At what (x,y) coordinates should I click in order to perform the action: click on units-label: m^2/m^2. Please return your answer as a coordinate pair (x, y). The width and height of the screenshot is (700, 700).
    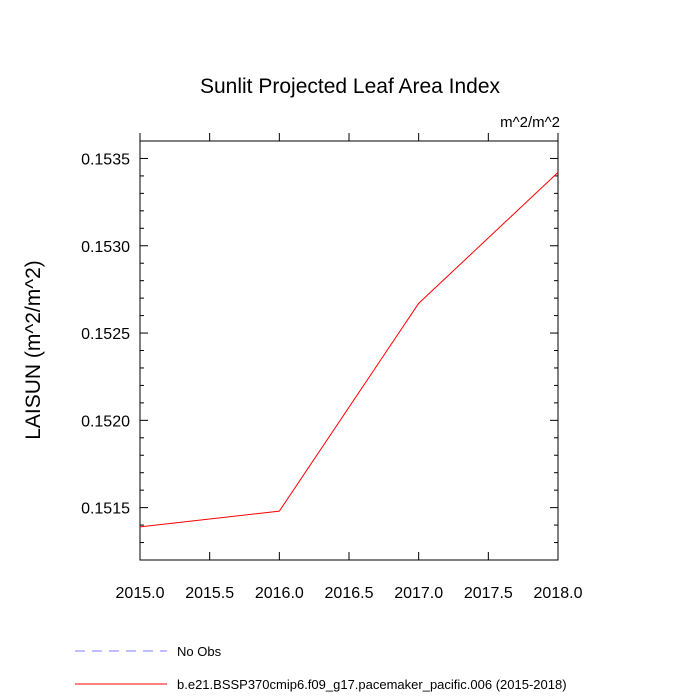
    Looking at the image, I should click on (530, 122).